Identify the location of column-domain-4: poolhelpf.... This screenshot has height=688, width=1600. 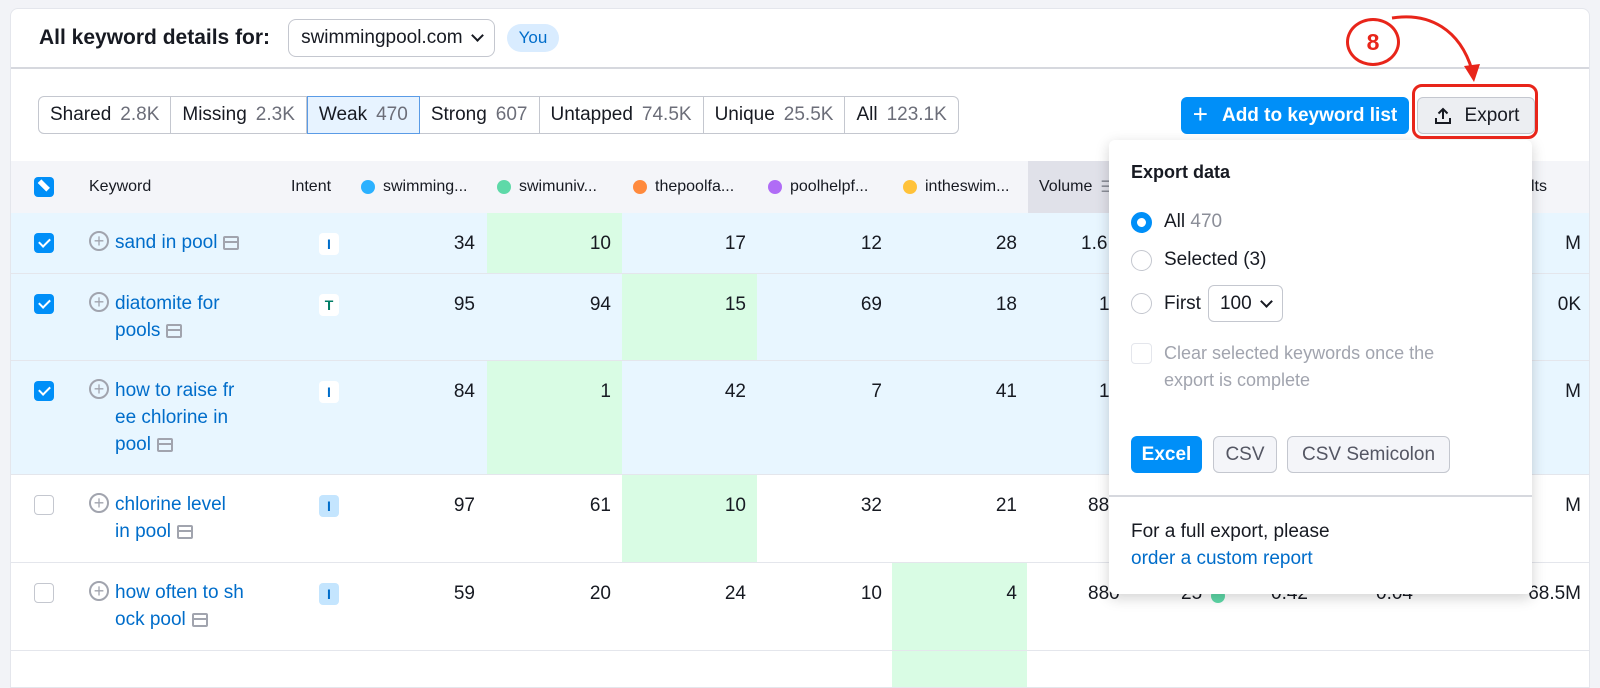
(818, 187).